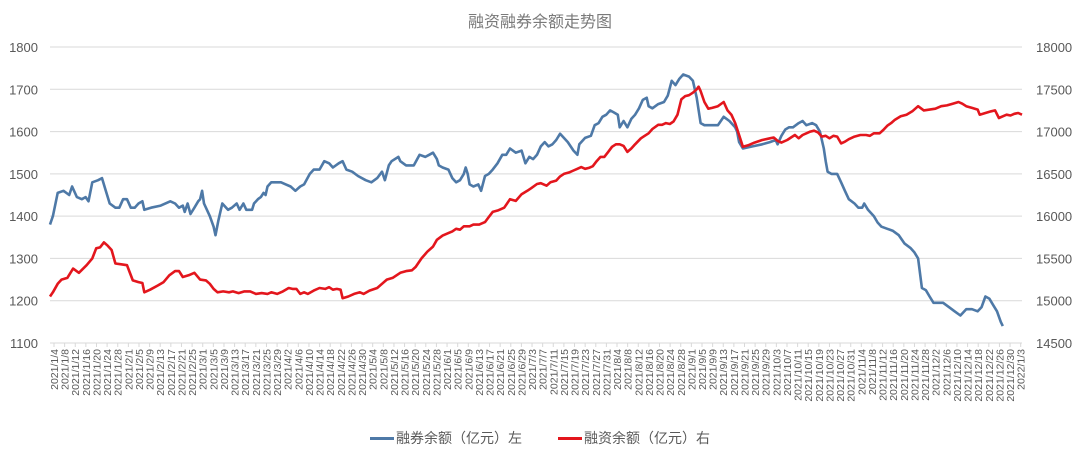 The image size is (1080, 472). I want to click on x-tick-label: 2021/10/27, so click(841, 375).